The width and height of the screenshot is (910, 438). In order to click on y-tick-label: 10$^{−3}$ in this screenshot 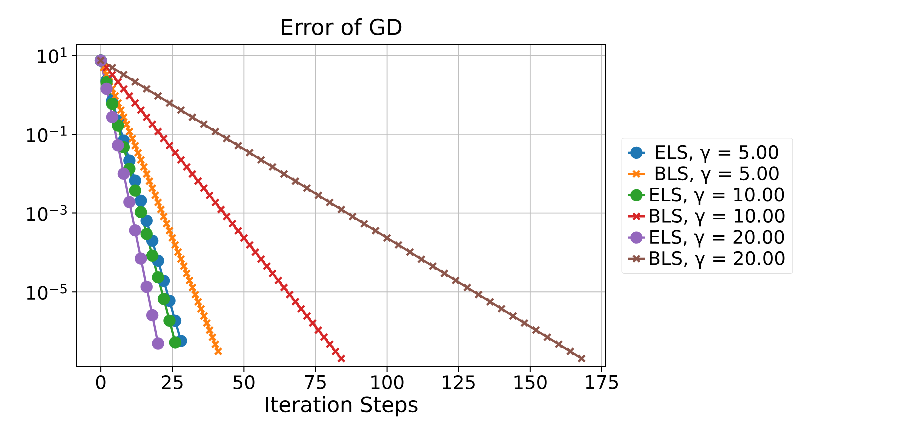, I will do `click(47, 213)`.